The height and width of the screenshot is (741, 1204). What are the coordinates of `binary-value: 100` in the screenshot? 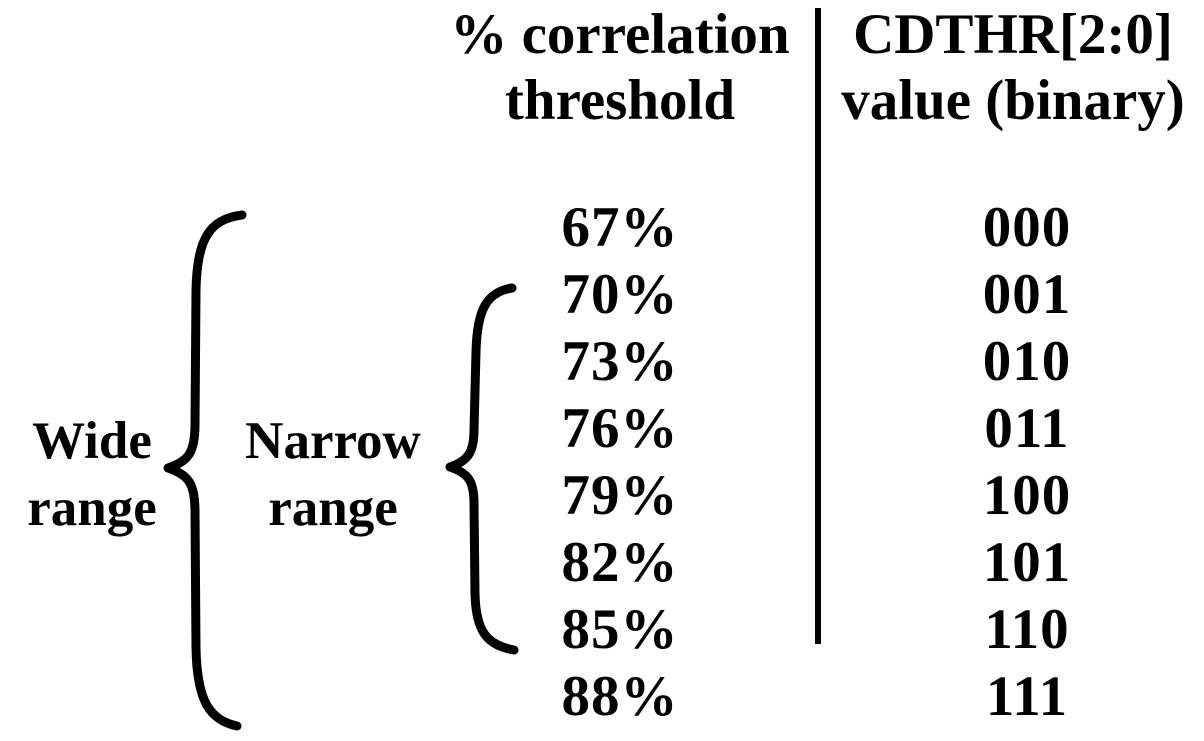 It's located at (1027, 495).